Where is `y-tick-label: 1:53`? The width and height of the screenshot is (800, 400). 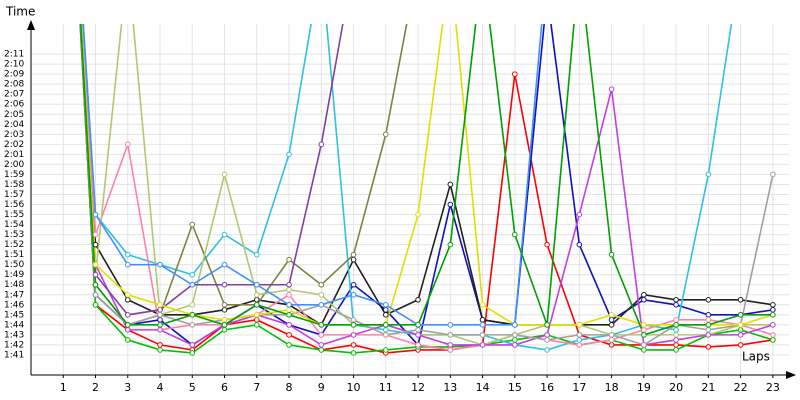
y-tick-label: 1:53 is located at coordinates (14, 235).